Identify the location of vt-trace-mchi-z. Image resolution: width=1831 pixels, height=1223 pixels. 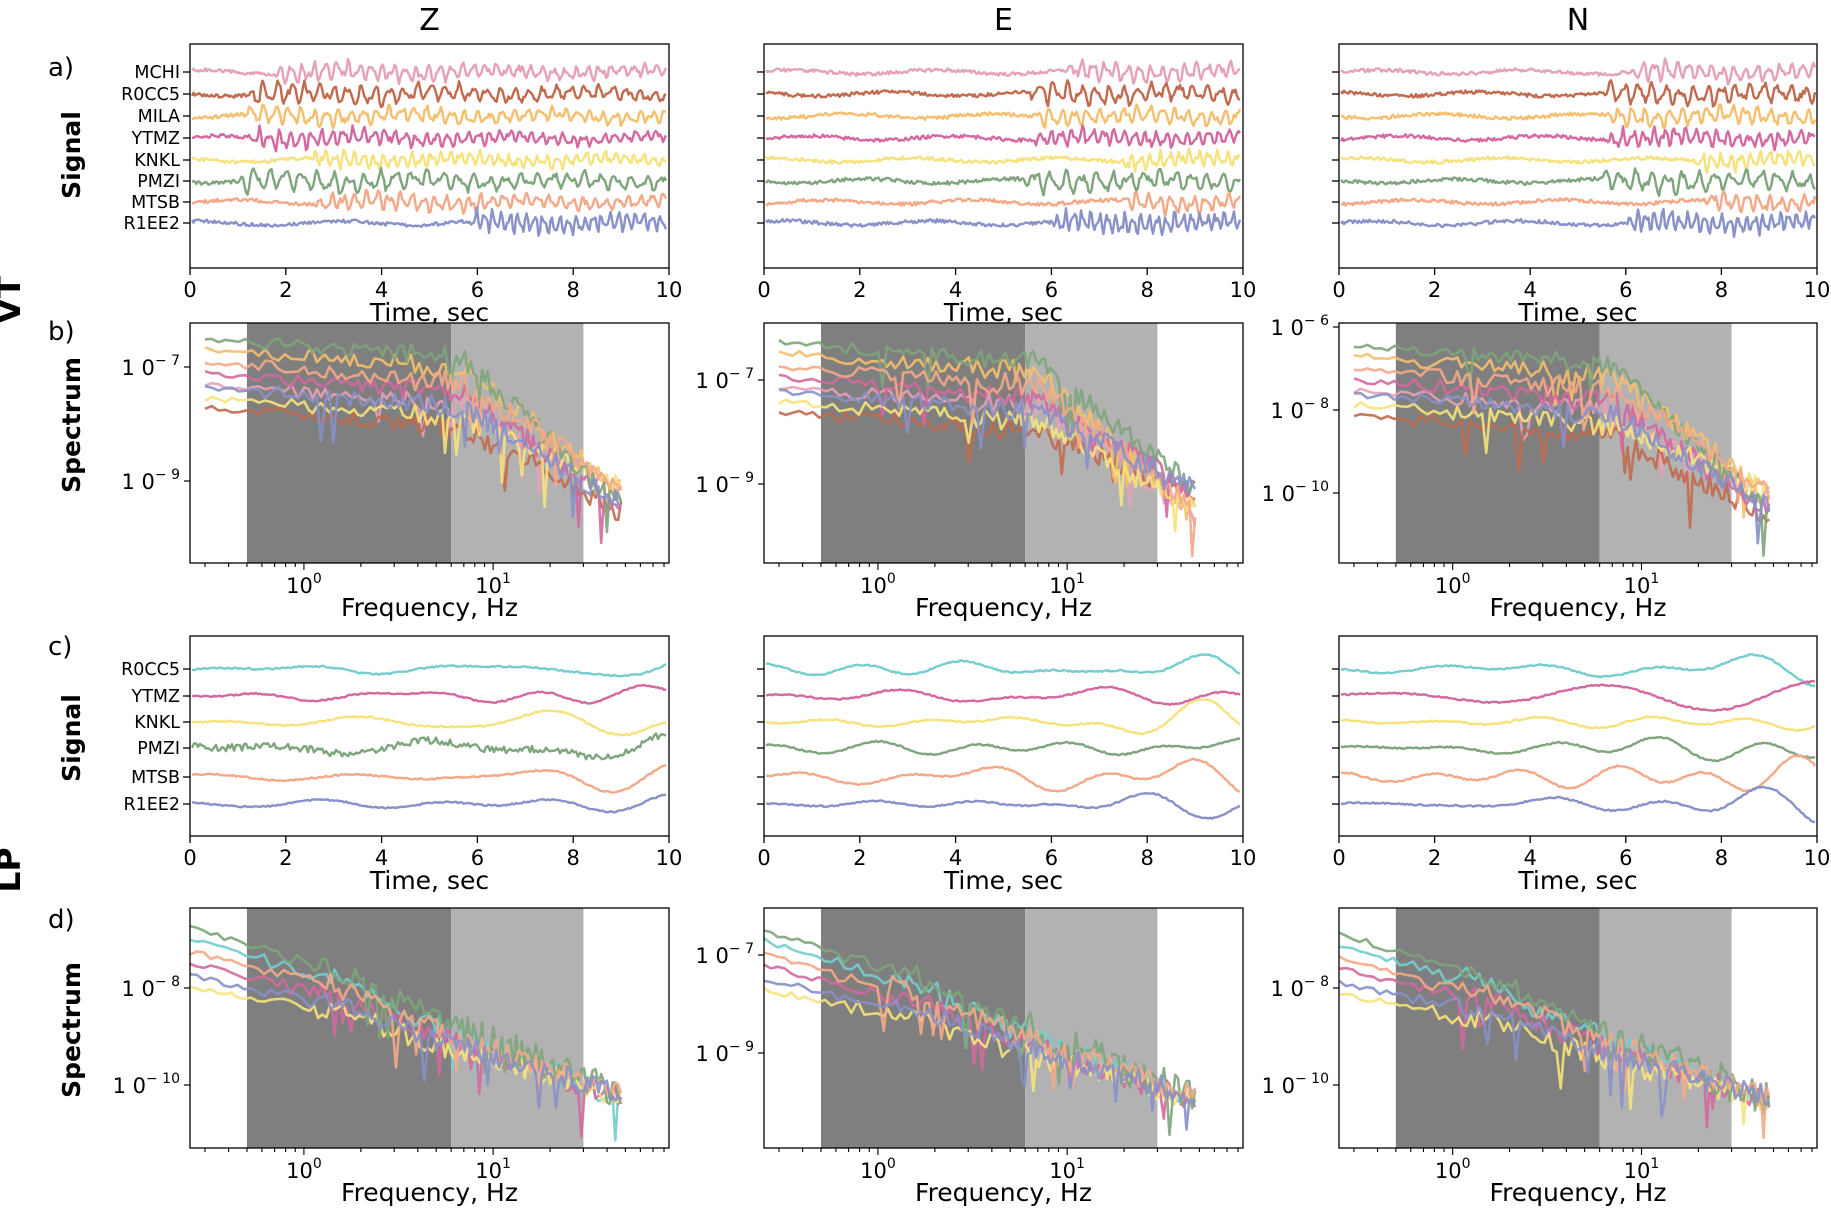
(429, 71).